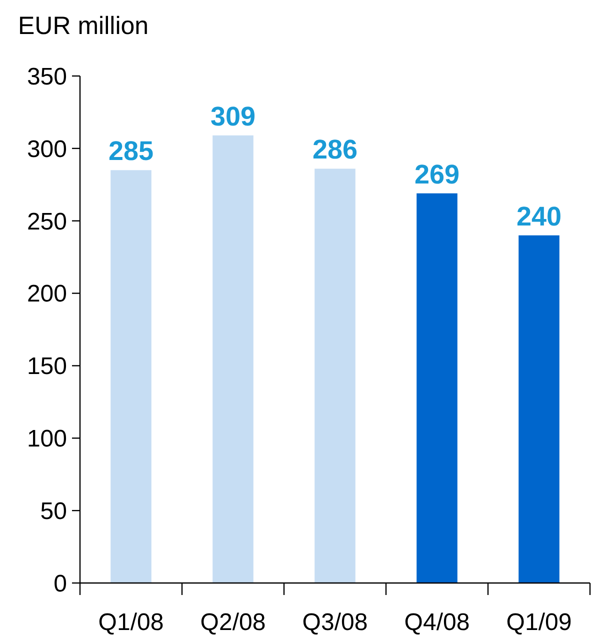  What do you see at coordinates (539, 216) in the screenshot?
I see `data-label: 240` at bounding box center [539, 216].